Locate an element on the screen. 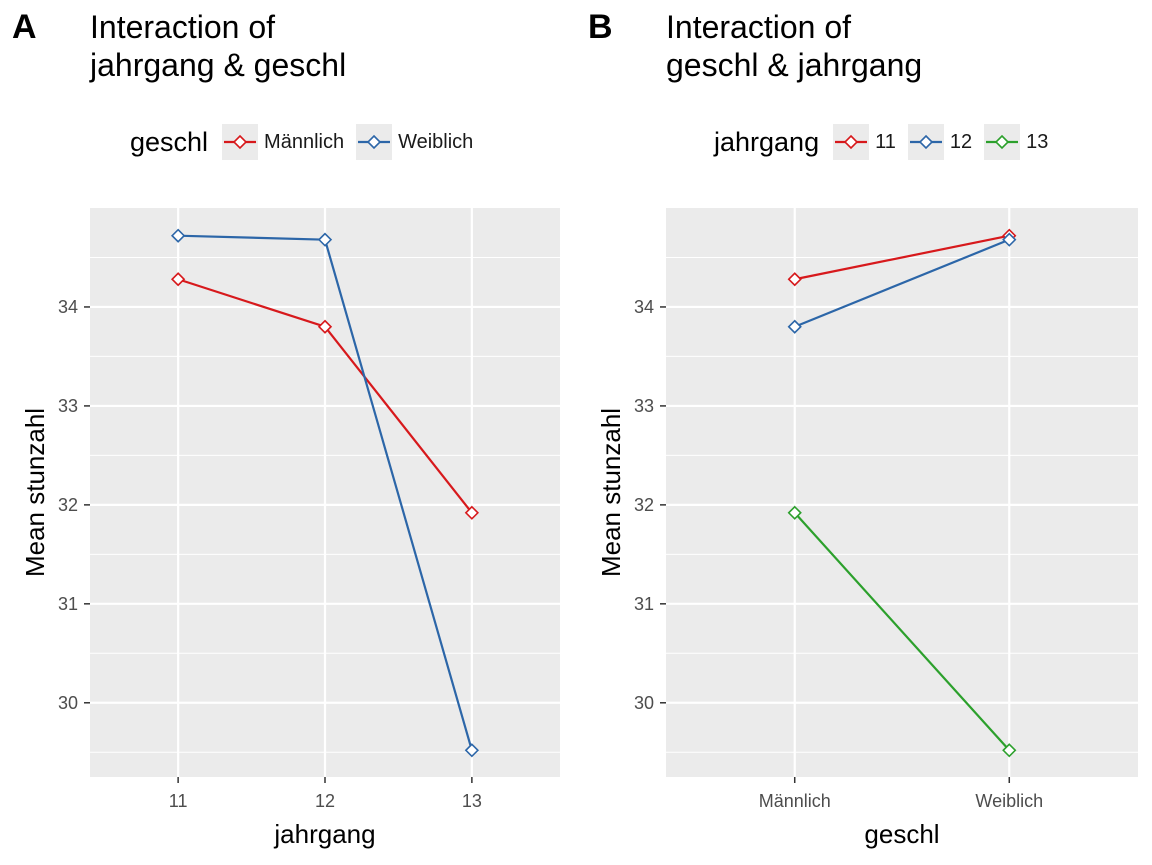 This screenshot has width=1152, height=865. chart-title-line-2: jahrgang & geschl is located at coordinates (218, 65).